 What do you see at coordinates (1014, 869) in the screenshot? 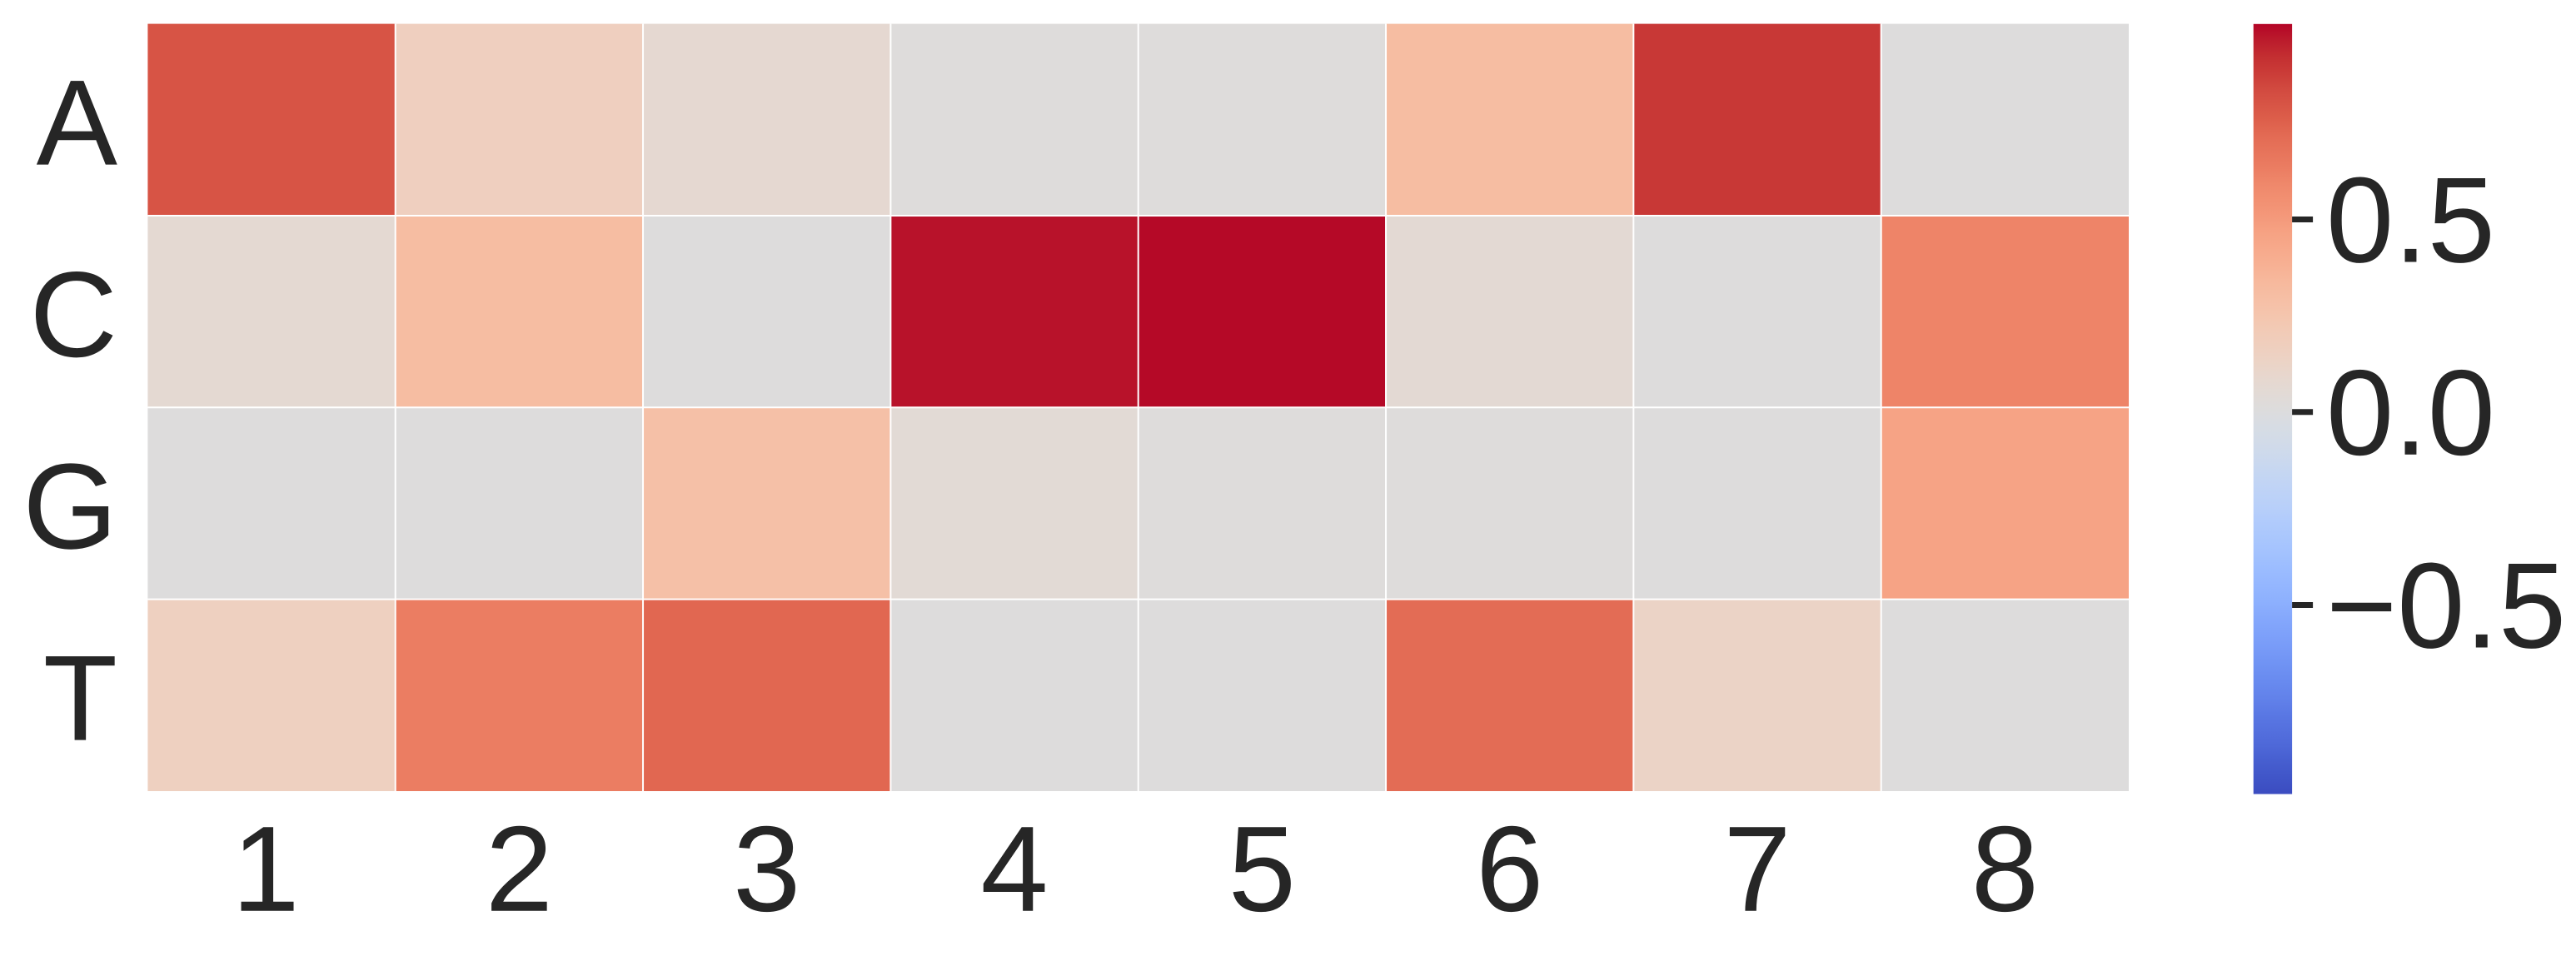
I see `svg-text: 4` at bounding box center [1014, 869].